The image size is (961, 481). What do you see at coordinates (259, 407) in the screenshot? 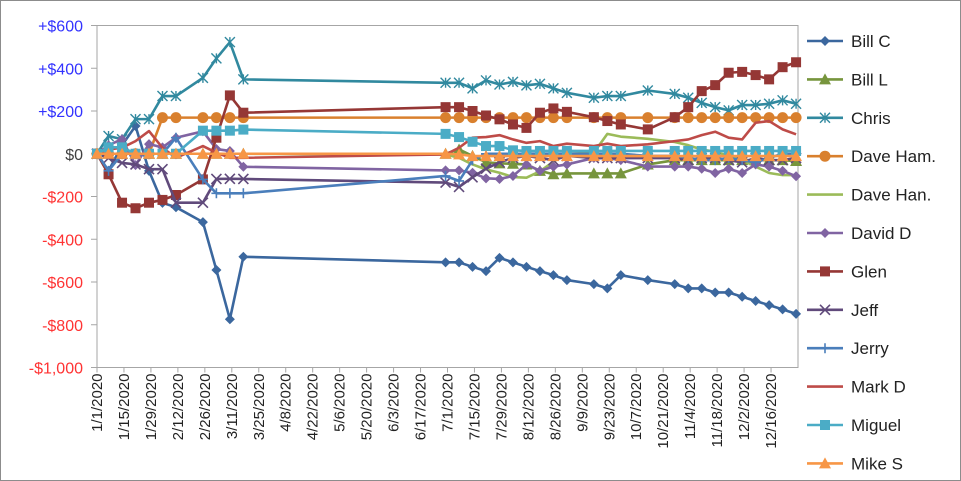
I see `x-tick-label: 3/25/2020` at bounding box center [259, 407].